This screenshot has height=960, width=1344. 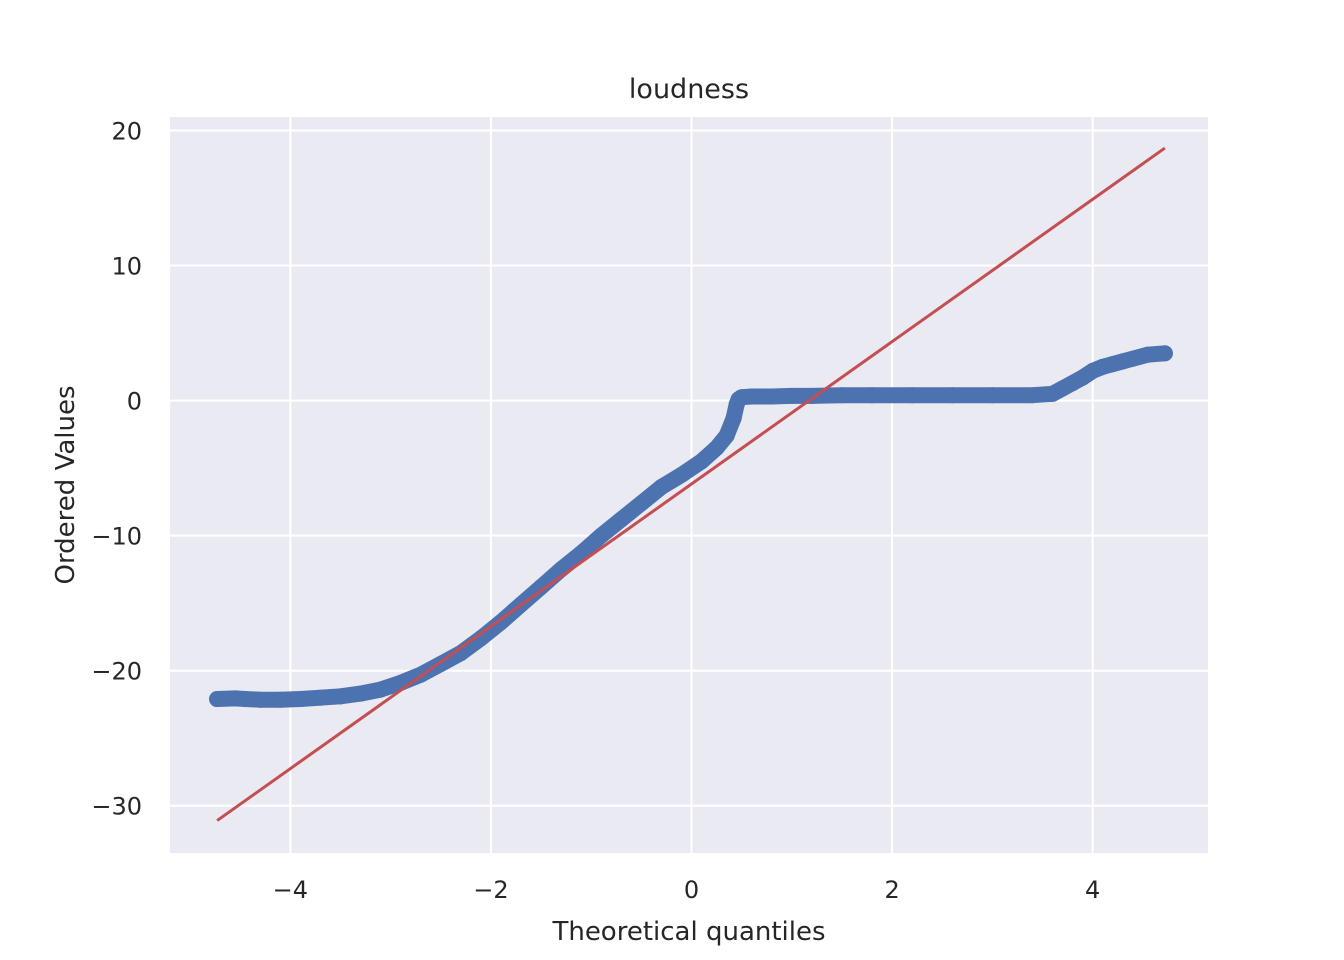 What do you see at coordinates (116, 469) in the screenshot?
I see `y-tick-labels: −30 −20 −10 0 10 20` at bounding box center [116, 469].